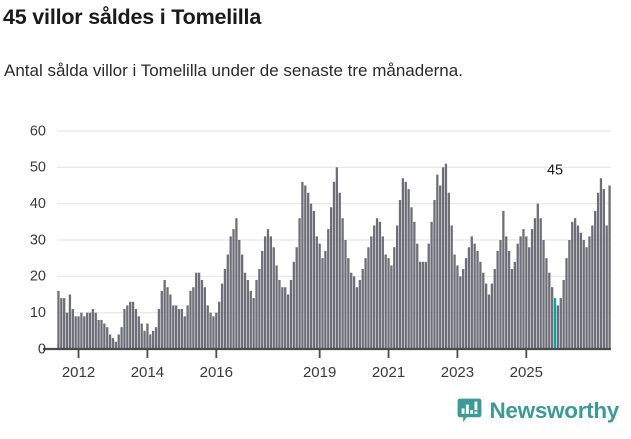  I want to click on y-axis-tick-label: 30, so click(38, 240).